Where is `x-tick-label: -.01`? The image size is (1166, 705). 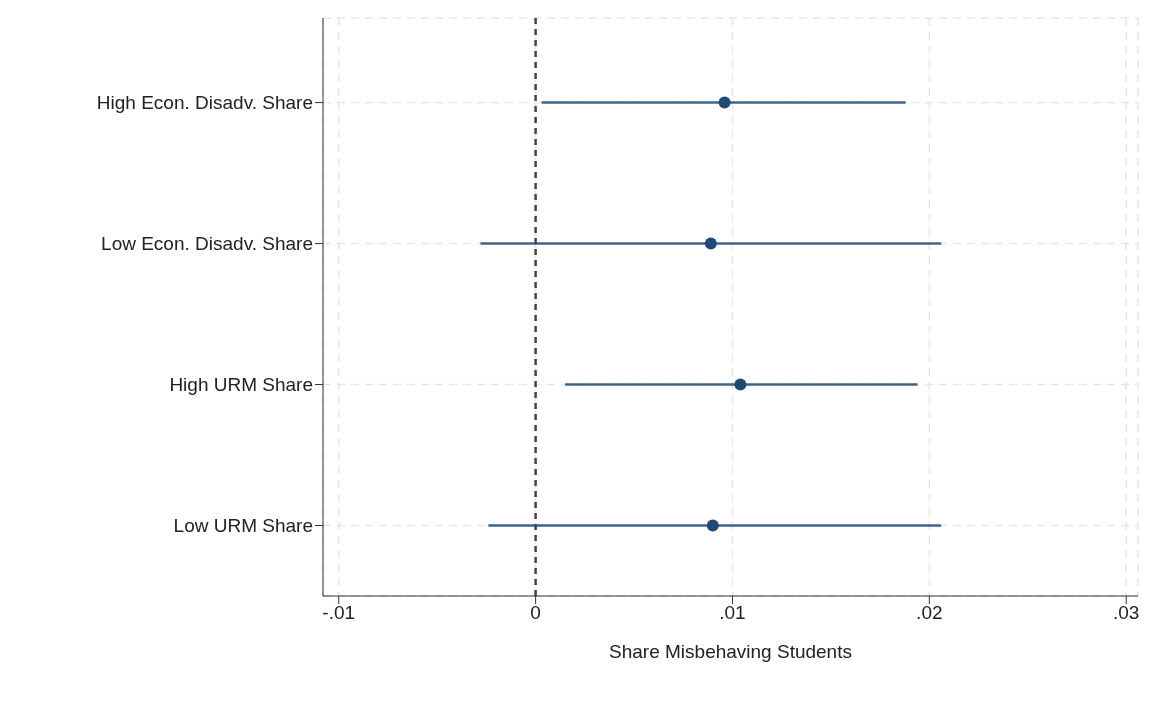 x-tick-label: -.01 is located at coordinates (339, 613).